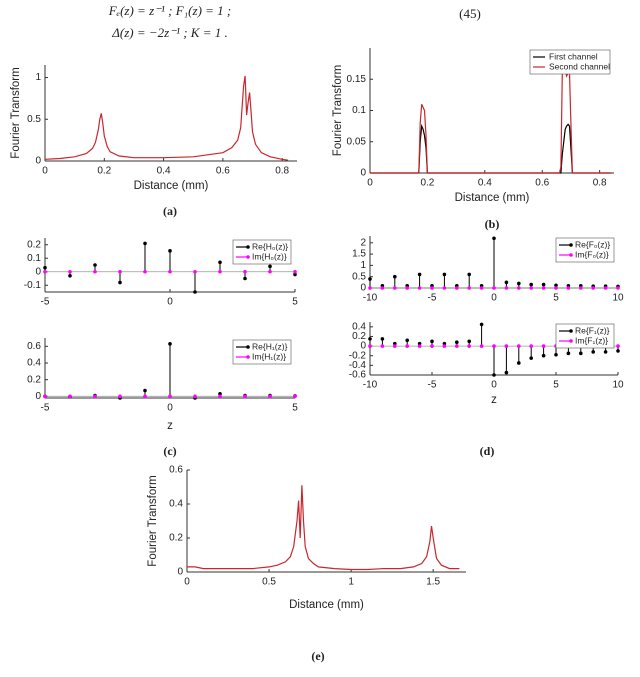 The image size is (640, 677). What do you see at coordinates (600, 183) in the screenshot?
I see `x-tick-label: 0.8` at bounding box center [600, 183].